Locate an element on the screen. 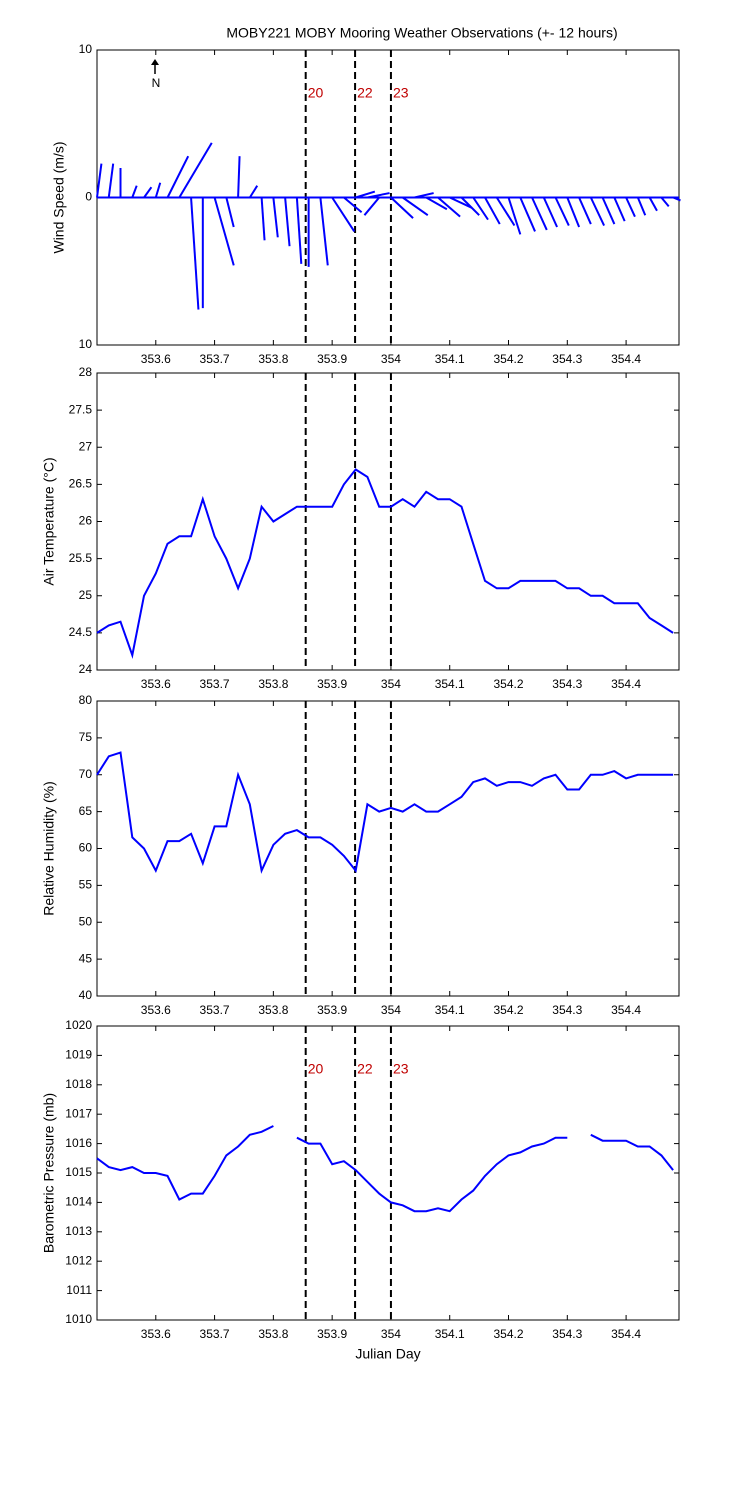  y-tick-label: 1014 is located at coordinates (78, 1202).